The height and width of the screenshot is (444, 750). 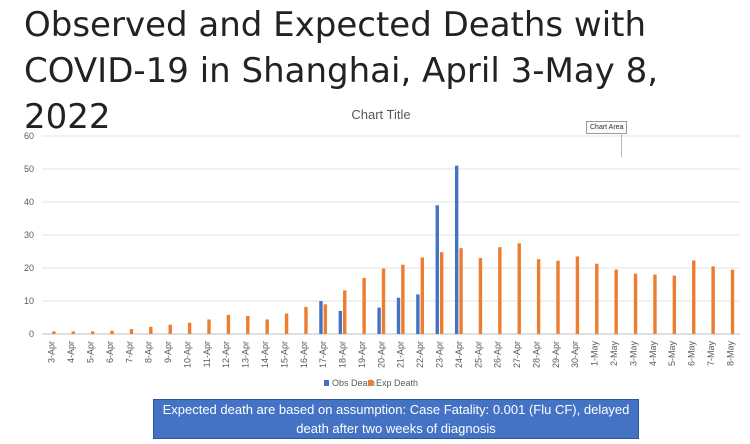 What do you see at coordinates (692, 354) in the screenshot?
I see `x-tick-label: 6-May` at bounding box center [692, 354].